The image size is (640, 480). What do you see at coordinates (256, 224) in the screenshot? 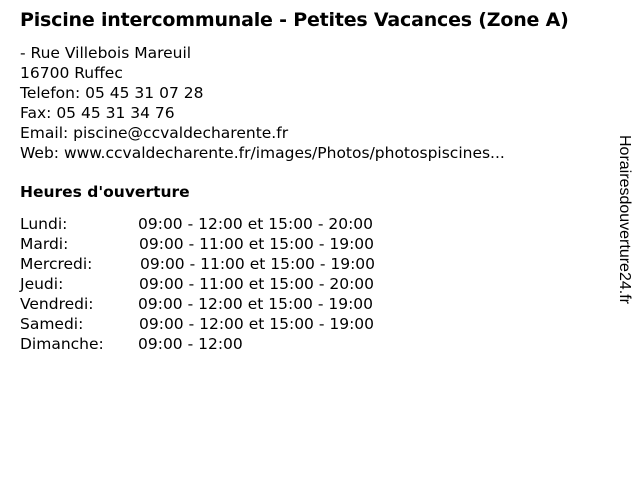
I see `time-value: 09:00 - 12:00 et 15:00 - 20:00` at bounding box center [256, 224].